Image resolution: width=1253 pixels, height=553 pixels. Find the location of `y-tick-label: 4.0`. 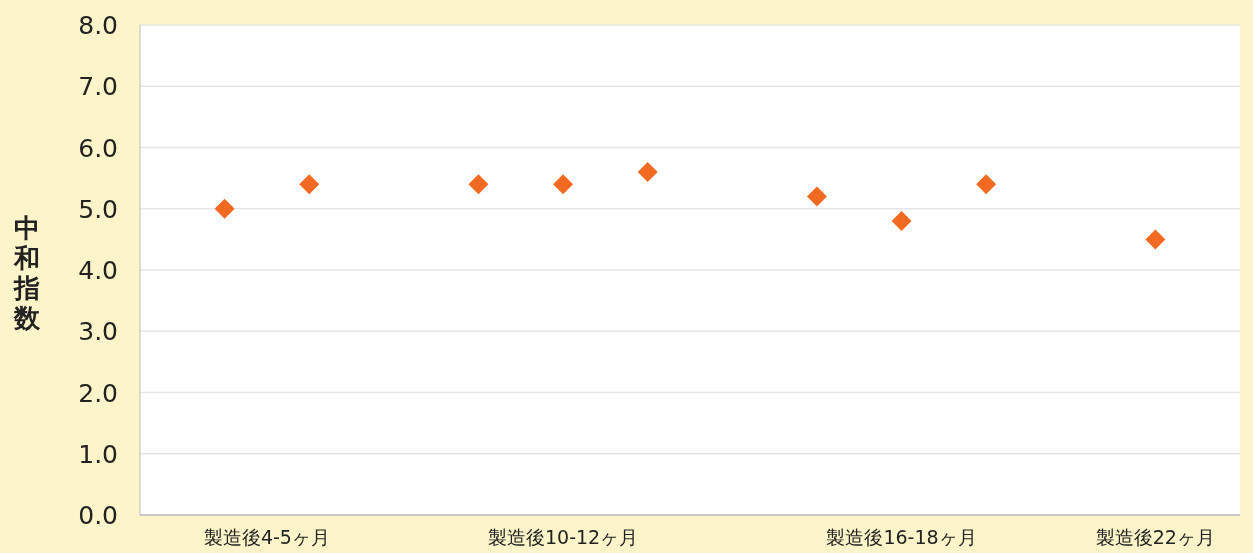

y-tick-label: 4.0 is located at coordinates (98, 270).